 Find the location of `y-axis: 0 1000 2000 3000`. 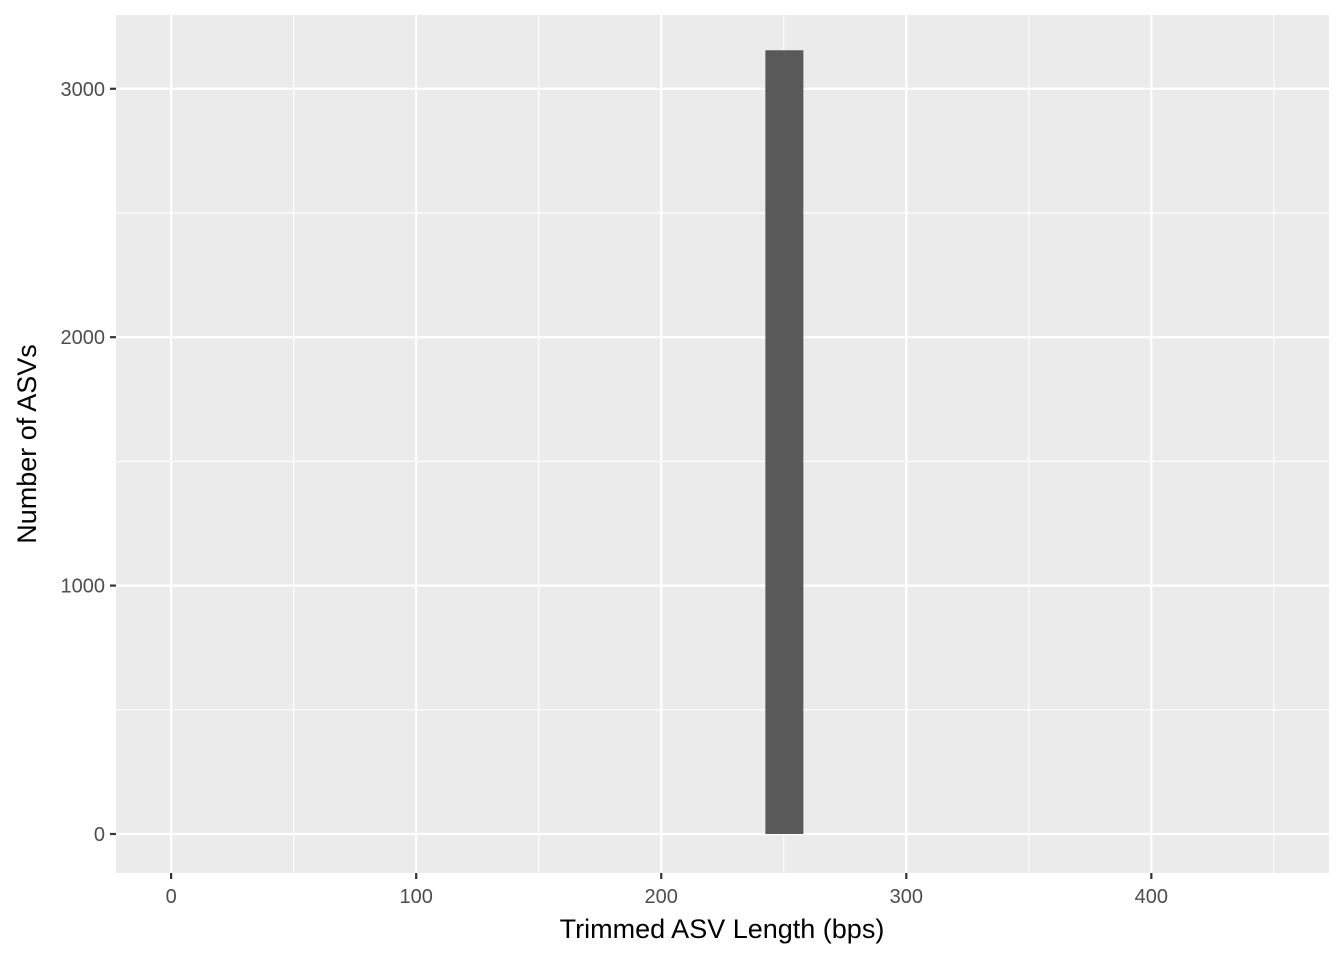

y-axis: 0 1000 2000 3000 is located at coordinates (88, 462).